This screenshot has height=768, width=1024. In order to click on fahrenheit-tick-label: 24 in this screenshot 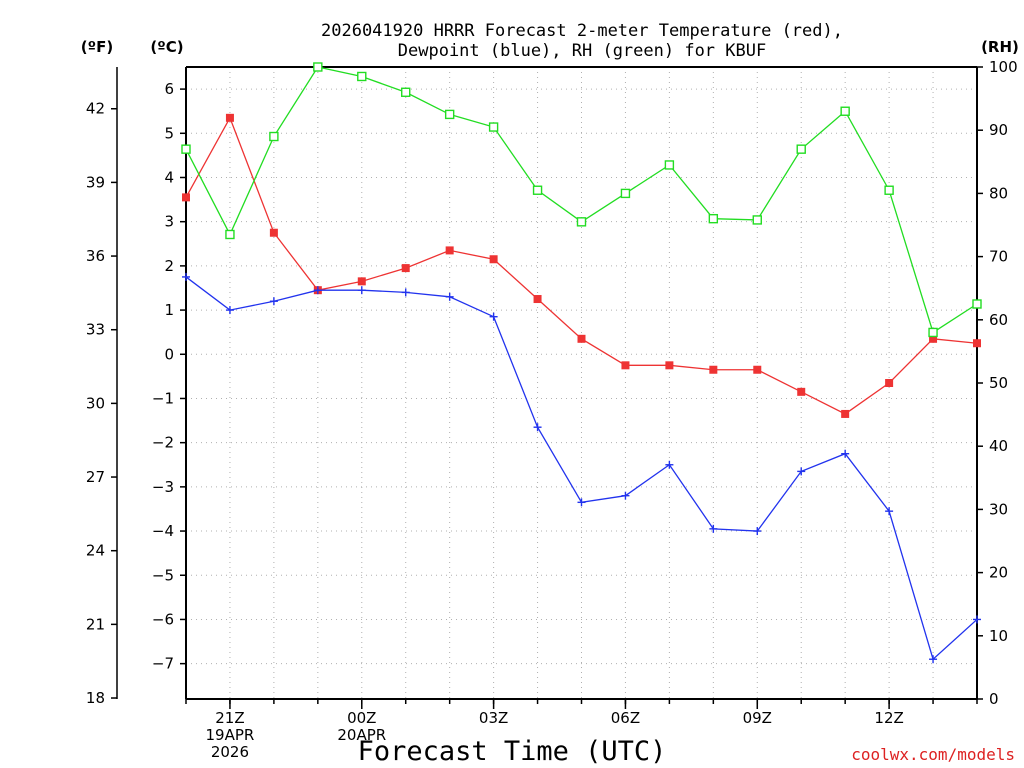, I will do `click(95, 551)`.